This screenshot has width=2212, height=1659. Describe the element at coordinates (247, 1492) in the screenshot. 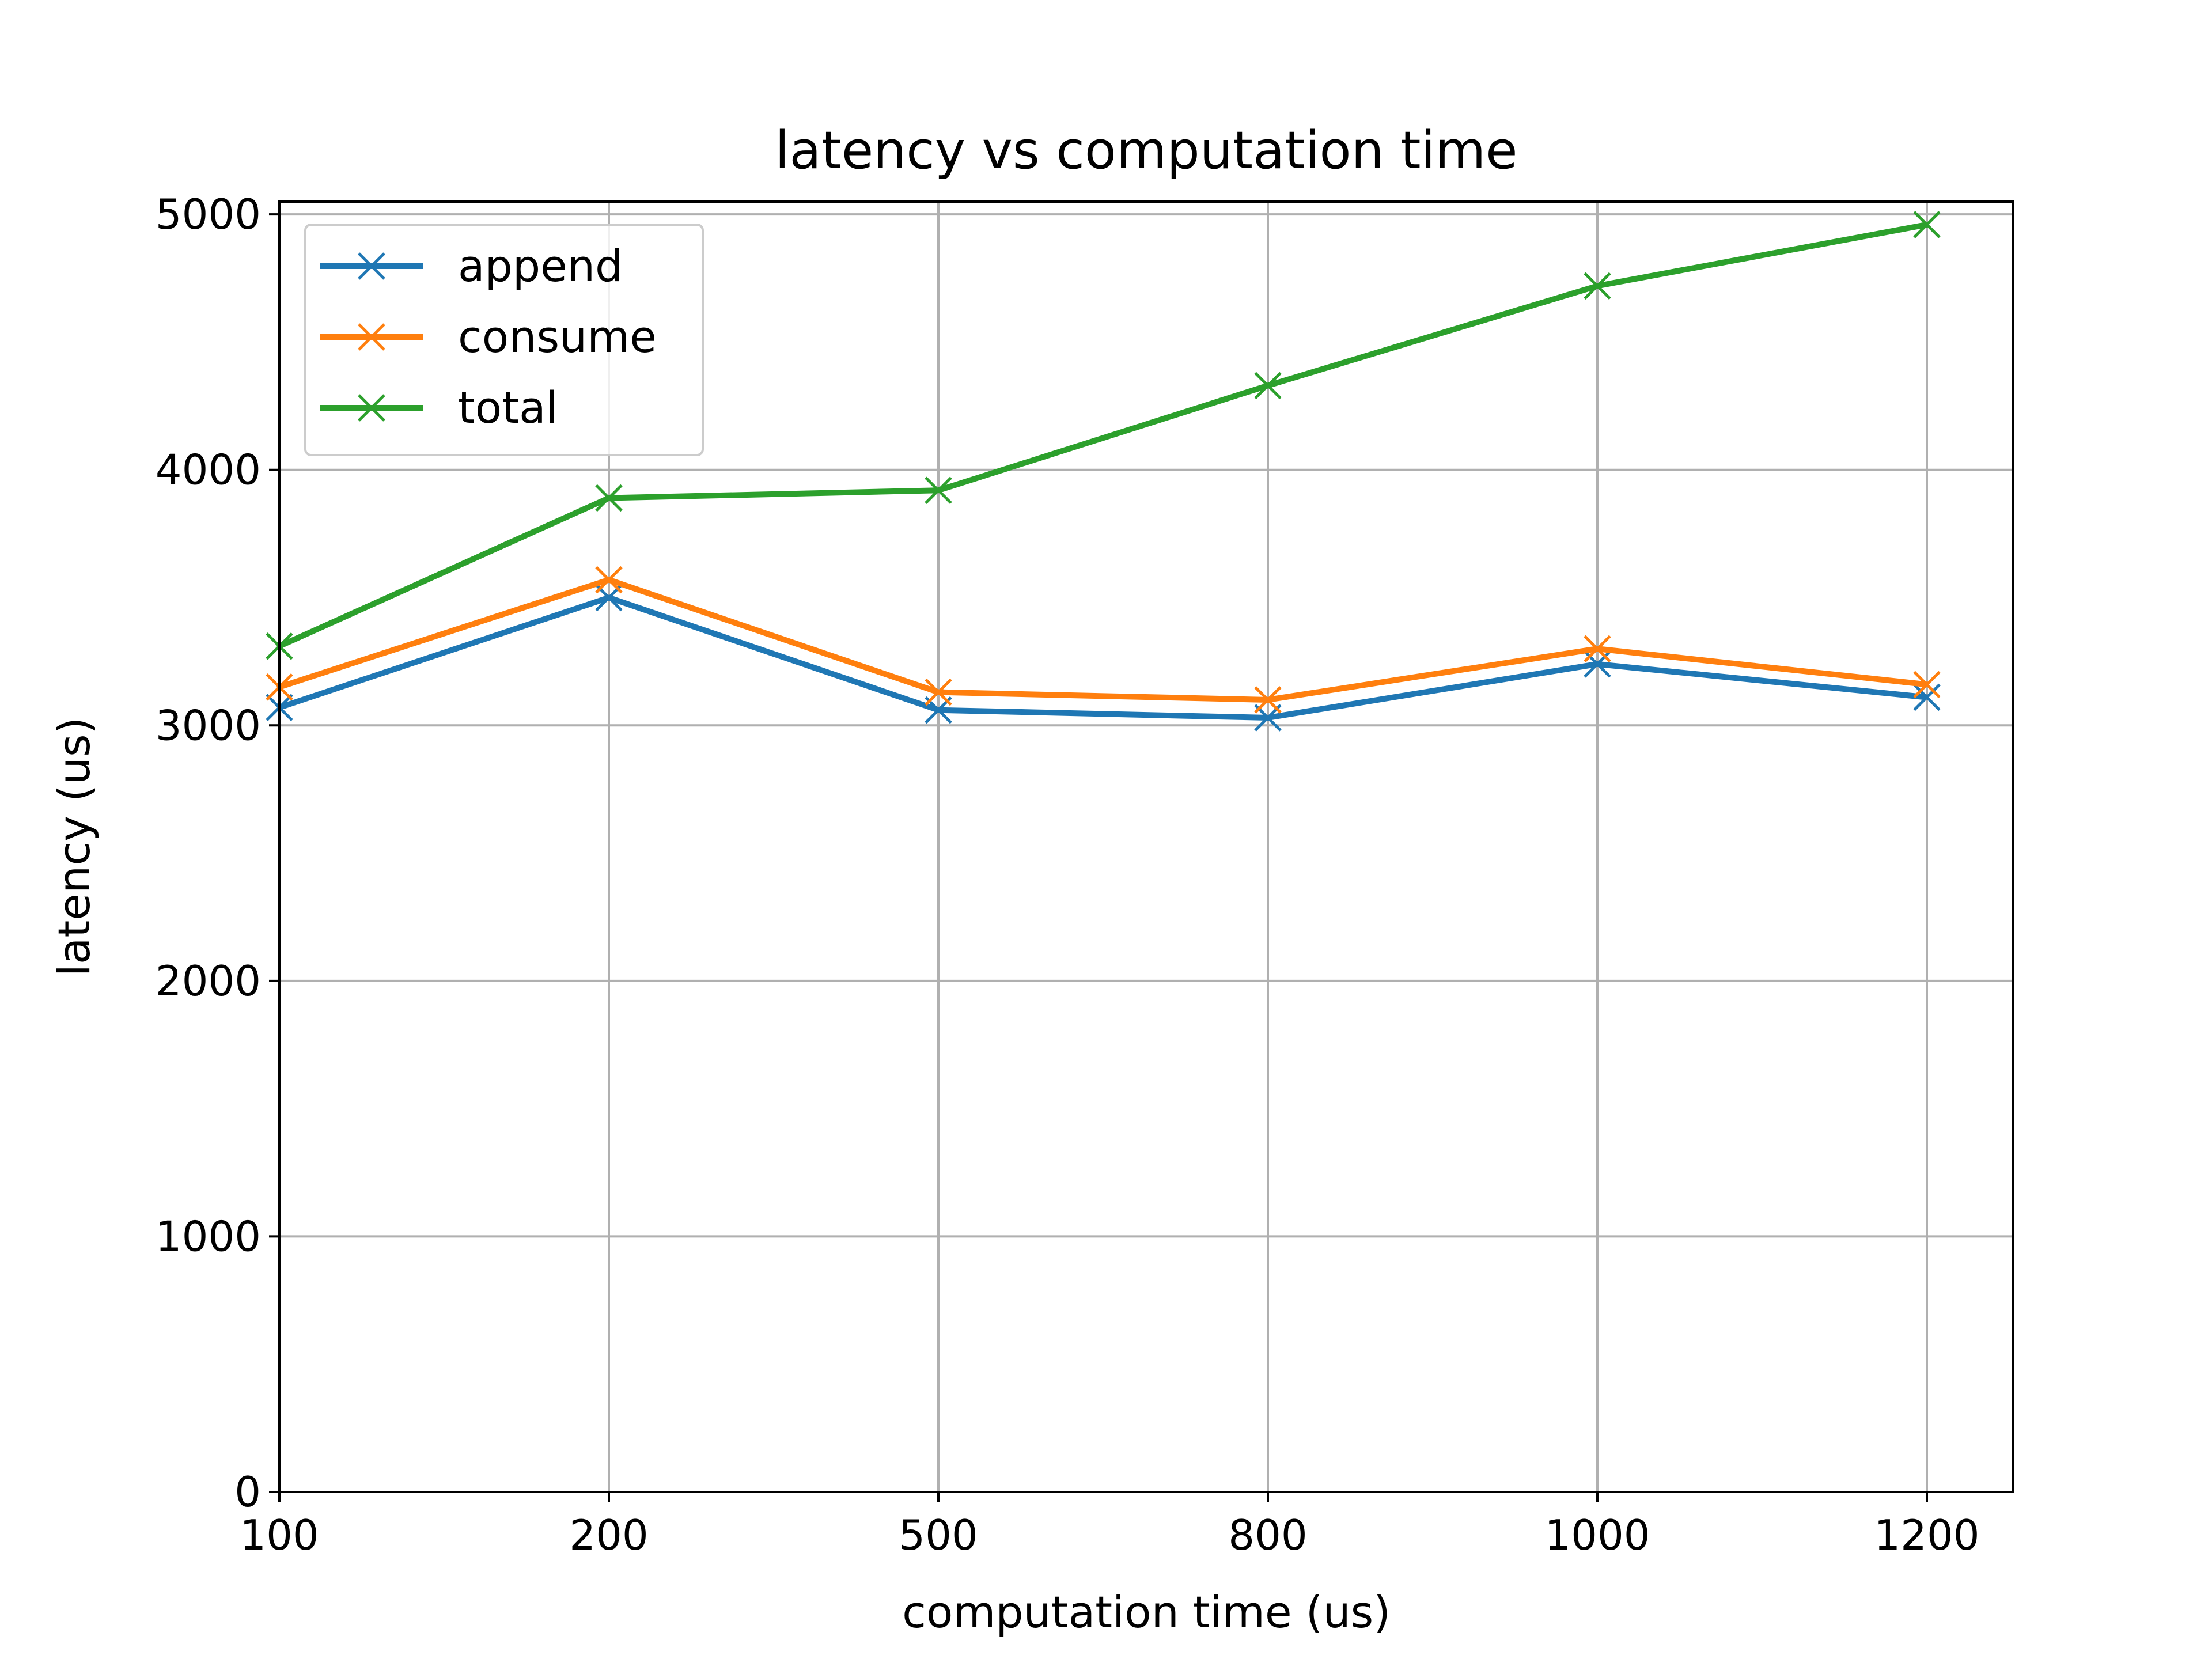

I see `y-tick-label: 0` at that location.